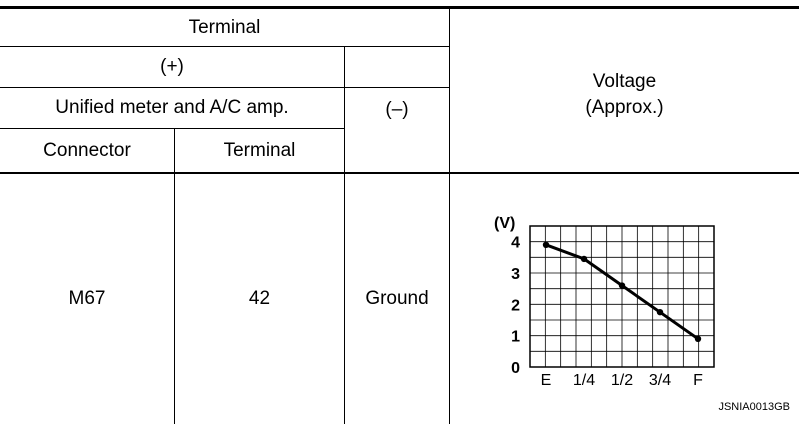  Describe the element at coordinates (259, 150) in the screenshot. I see `header-terminal-sub: Terminal` at that location.